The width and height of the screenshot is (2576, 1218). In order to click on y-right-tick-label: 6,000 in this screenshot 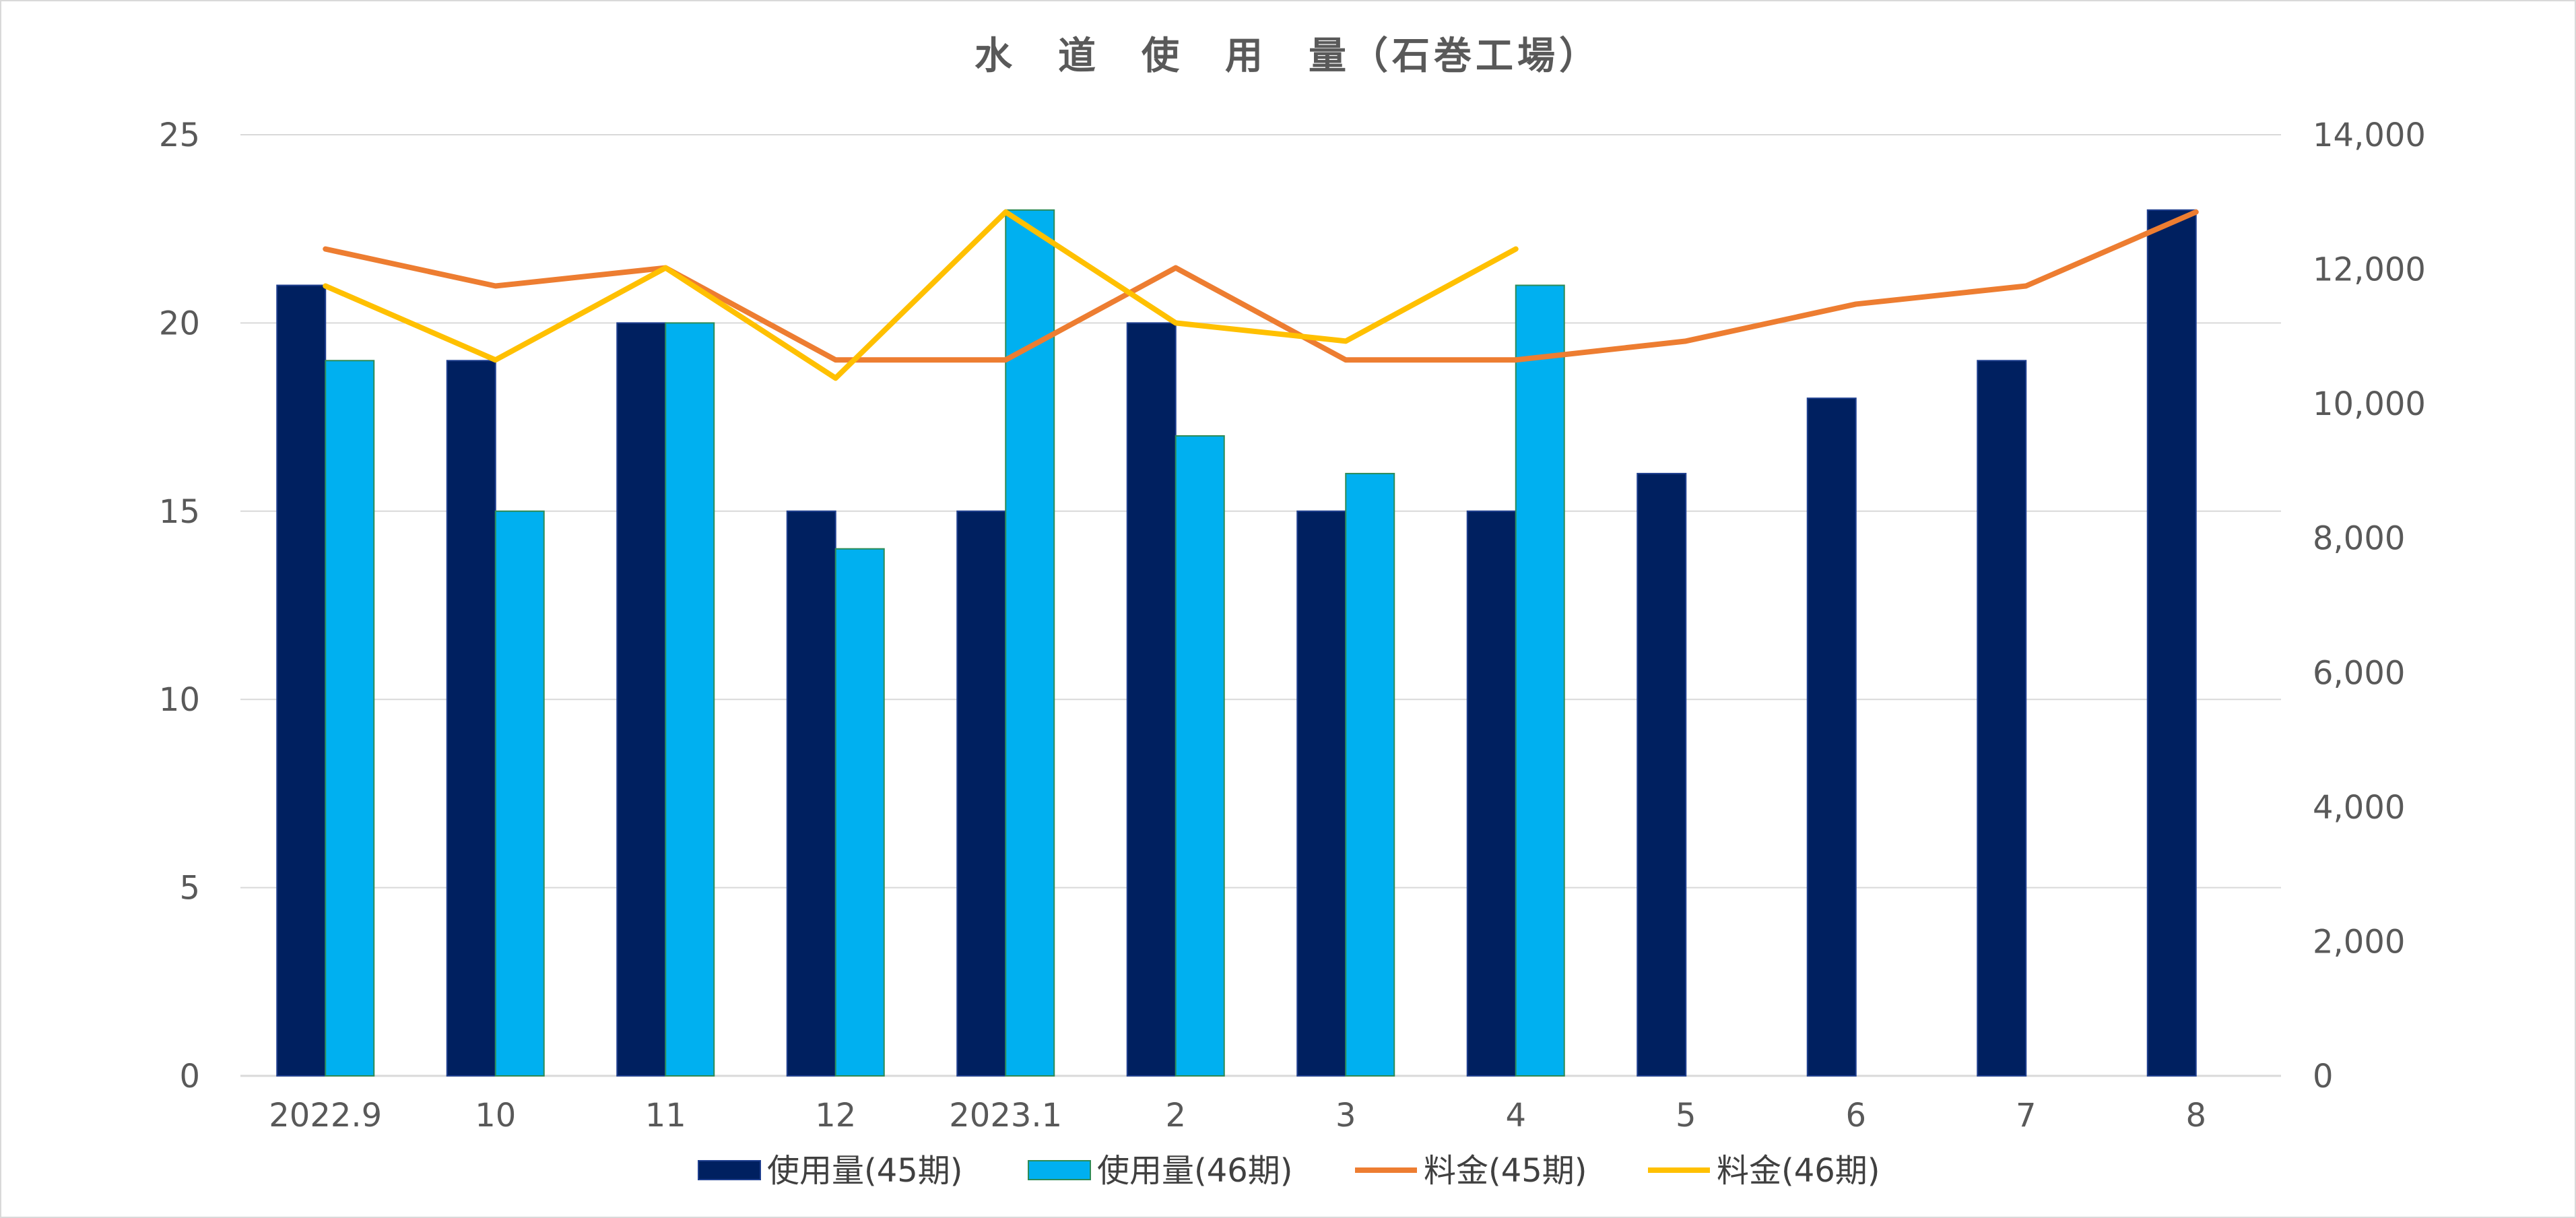, I will do `click(2359, 673)`.